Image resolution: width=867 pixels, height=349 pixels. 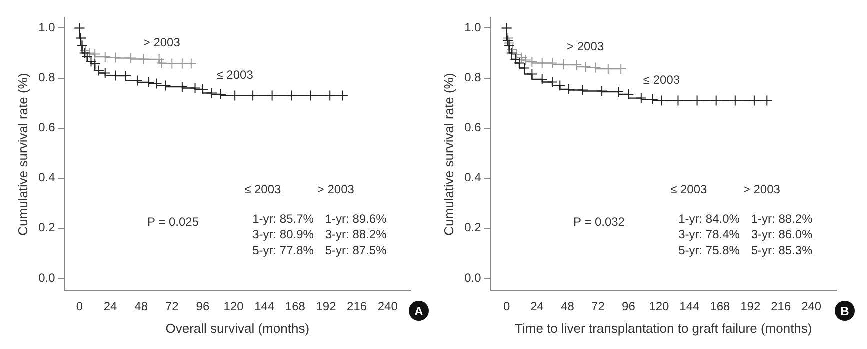 What do you see at coordinates (356, 235) in the screenshot?
I see `annotation: 3-yr: 88.2%` at bounding box center [356, 235].